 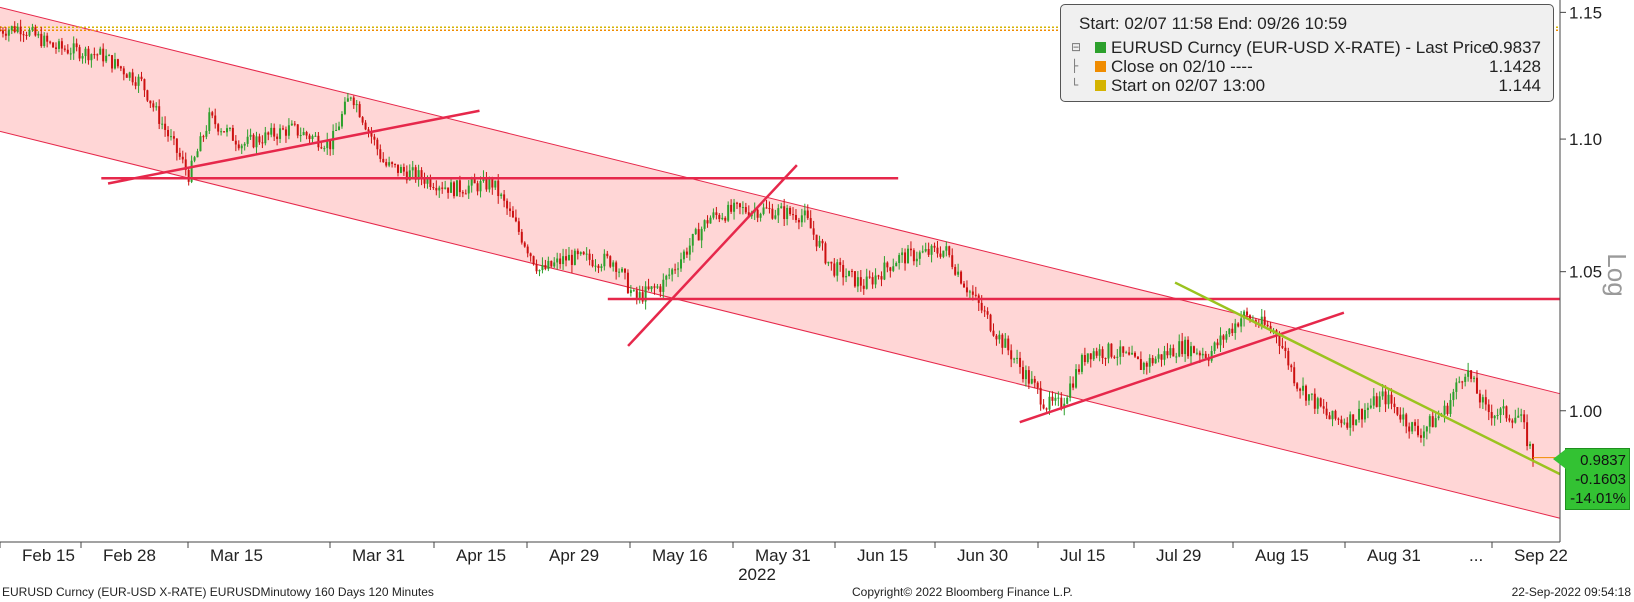 What do you see at coordinates (1306, 67) in the screenshot?
I see `legend-row-close: ├ Close on 02/10 ---- 1.1428` at bounding box center [1306, 67].